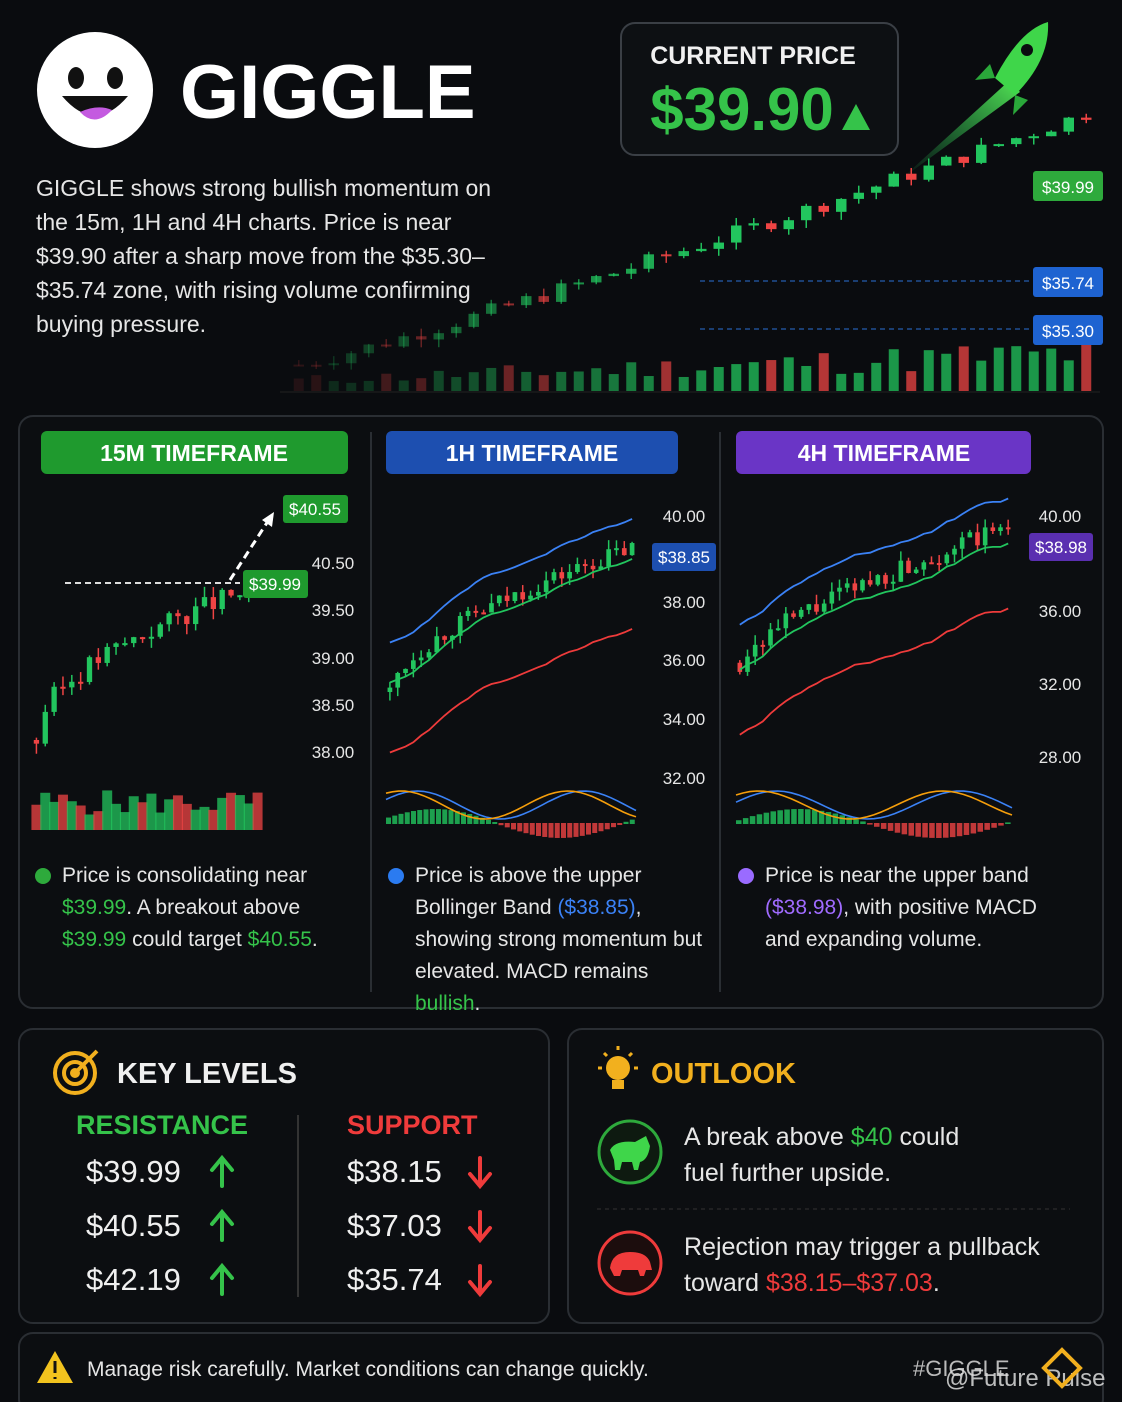 The image size is (1122, 1402). I want to click on panel-title: 4H TIMEFRAME, so click(884, 453).